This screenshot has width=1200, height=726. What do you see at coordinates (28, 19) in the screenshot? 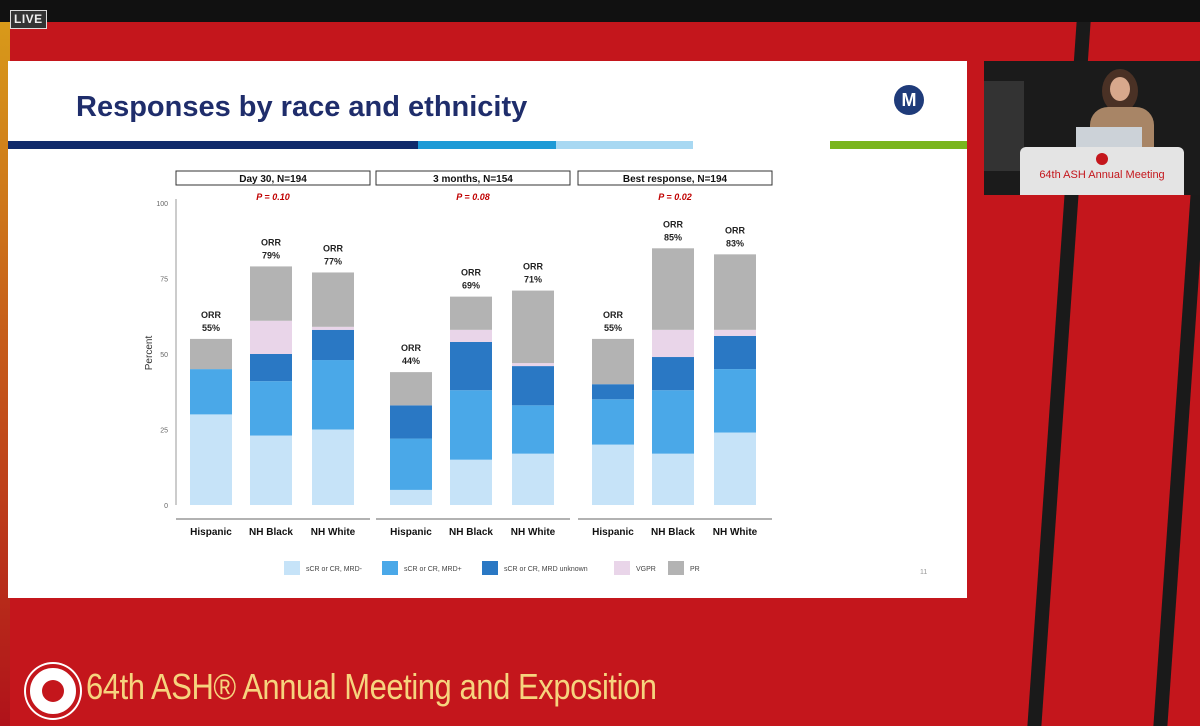
I see `live-badge: LIVE` at bounding box center [28, 19].